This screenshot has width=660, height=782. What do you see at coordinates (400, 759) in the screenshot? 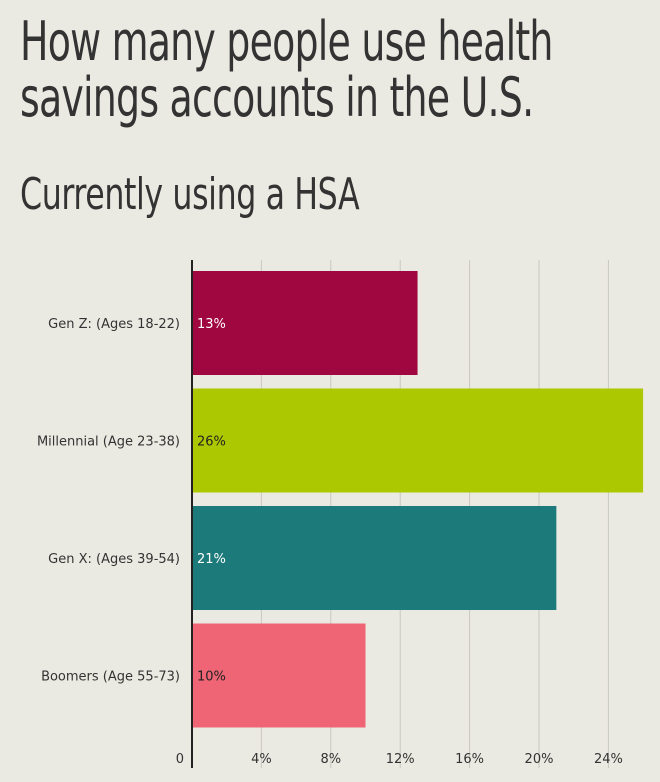
I see `x-tick-label: 12%` at bounding box center [400, 759].